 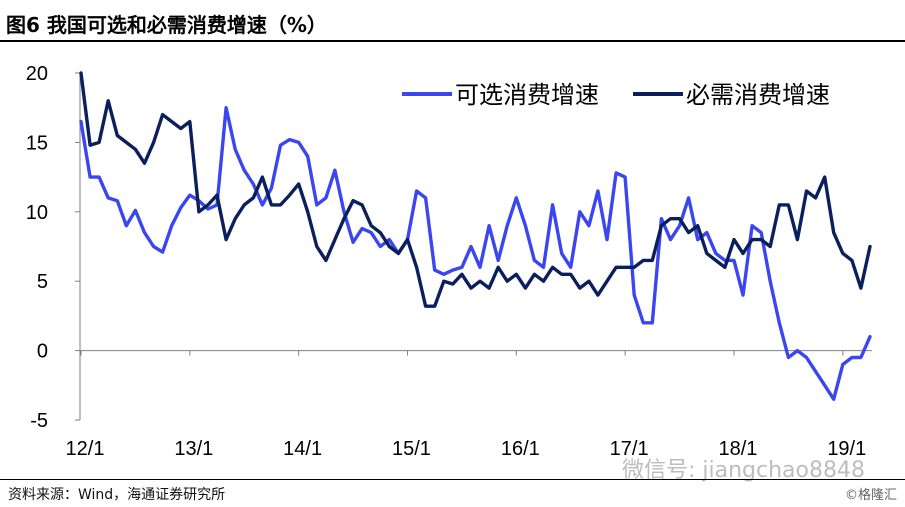 What do you see at coordinates (166, 25) in the screenshot?
I see `chart-title: 图6 我国可选和必需消费增速（%）` at bounding box center [166, 25].